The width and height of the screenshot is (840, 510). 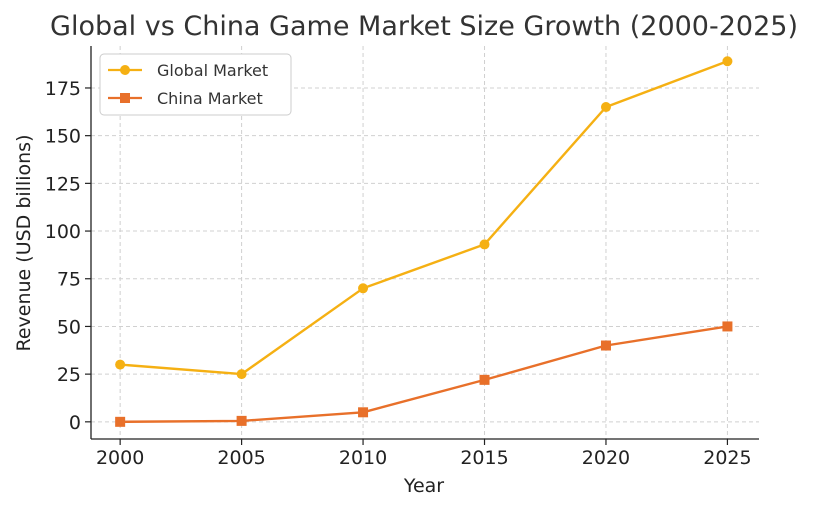 I want to click on x-axis-label: Year, so click(x=423, y=486).